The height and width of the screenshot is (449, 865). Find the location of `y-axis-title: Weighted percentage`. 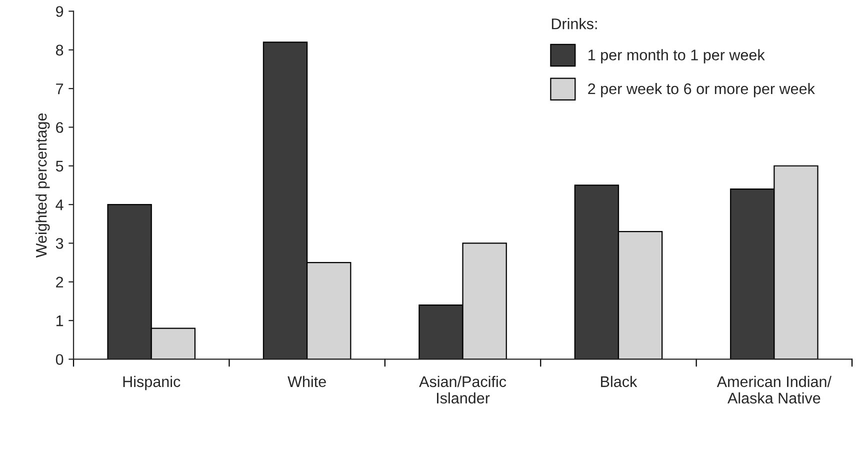

y-axis-title: Weighted percentage is located at coordinates (43, 185).